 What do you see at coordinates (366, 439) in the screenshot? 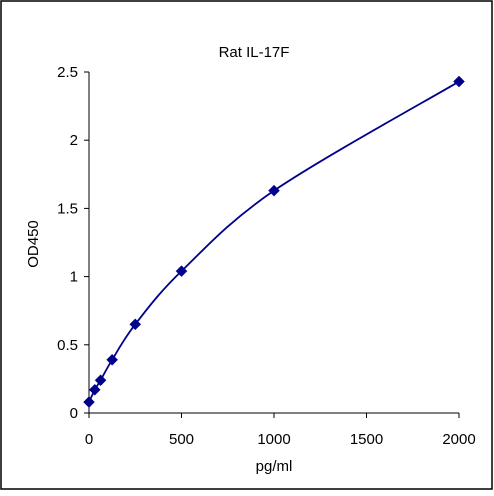
I see `x-tick-label: 1500` at bounding box center [366, 439].